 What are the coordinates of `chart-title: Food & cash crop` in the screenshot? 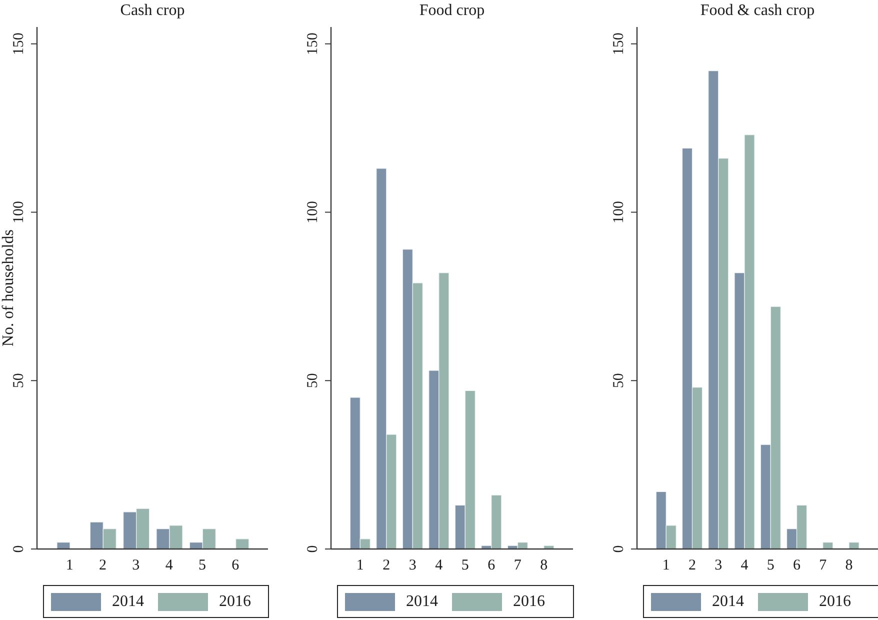 It's located at (757, 11).